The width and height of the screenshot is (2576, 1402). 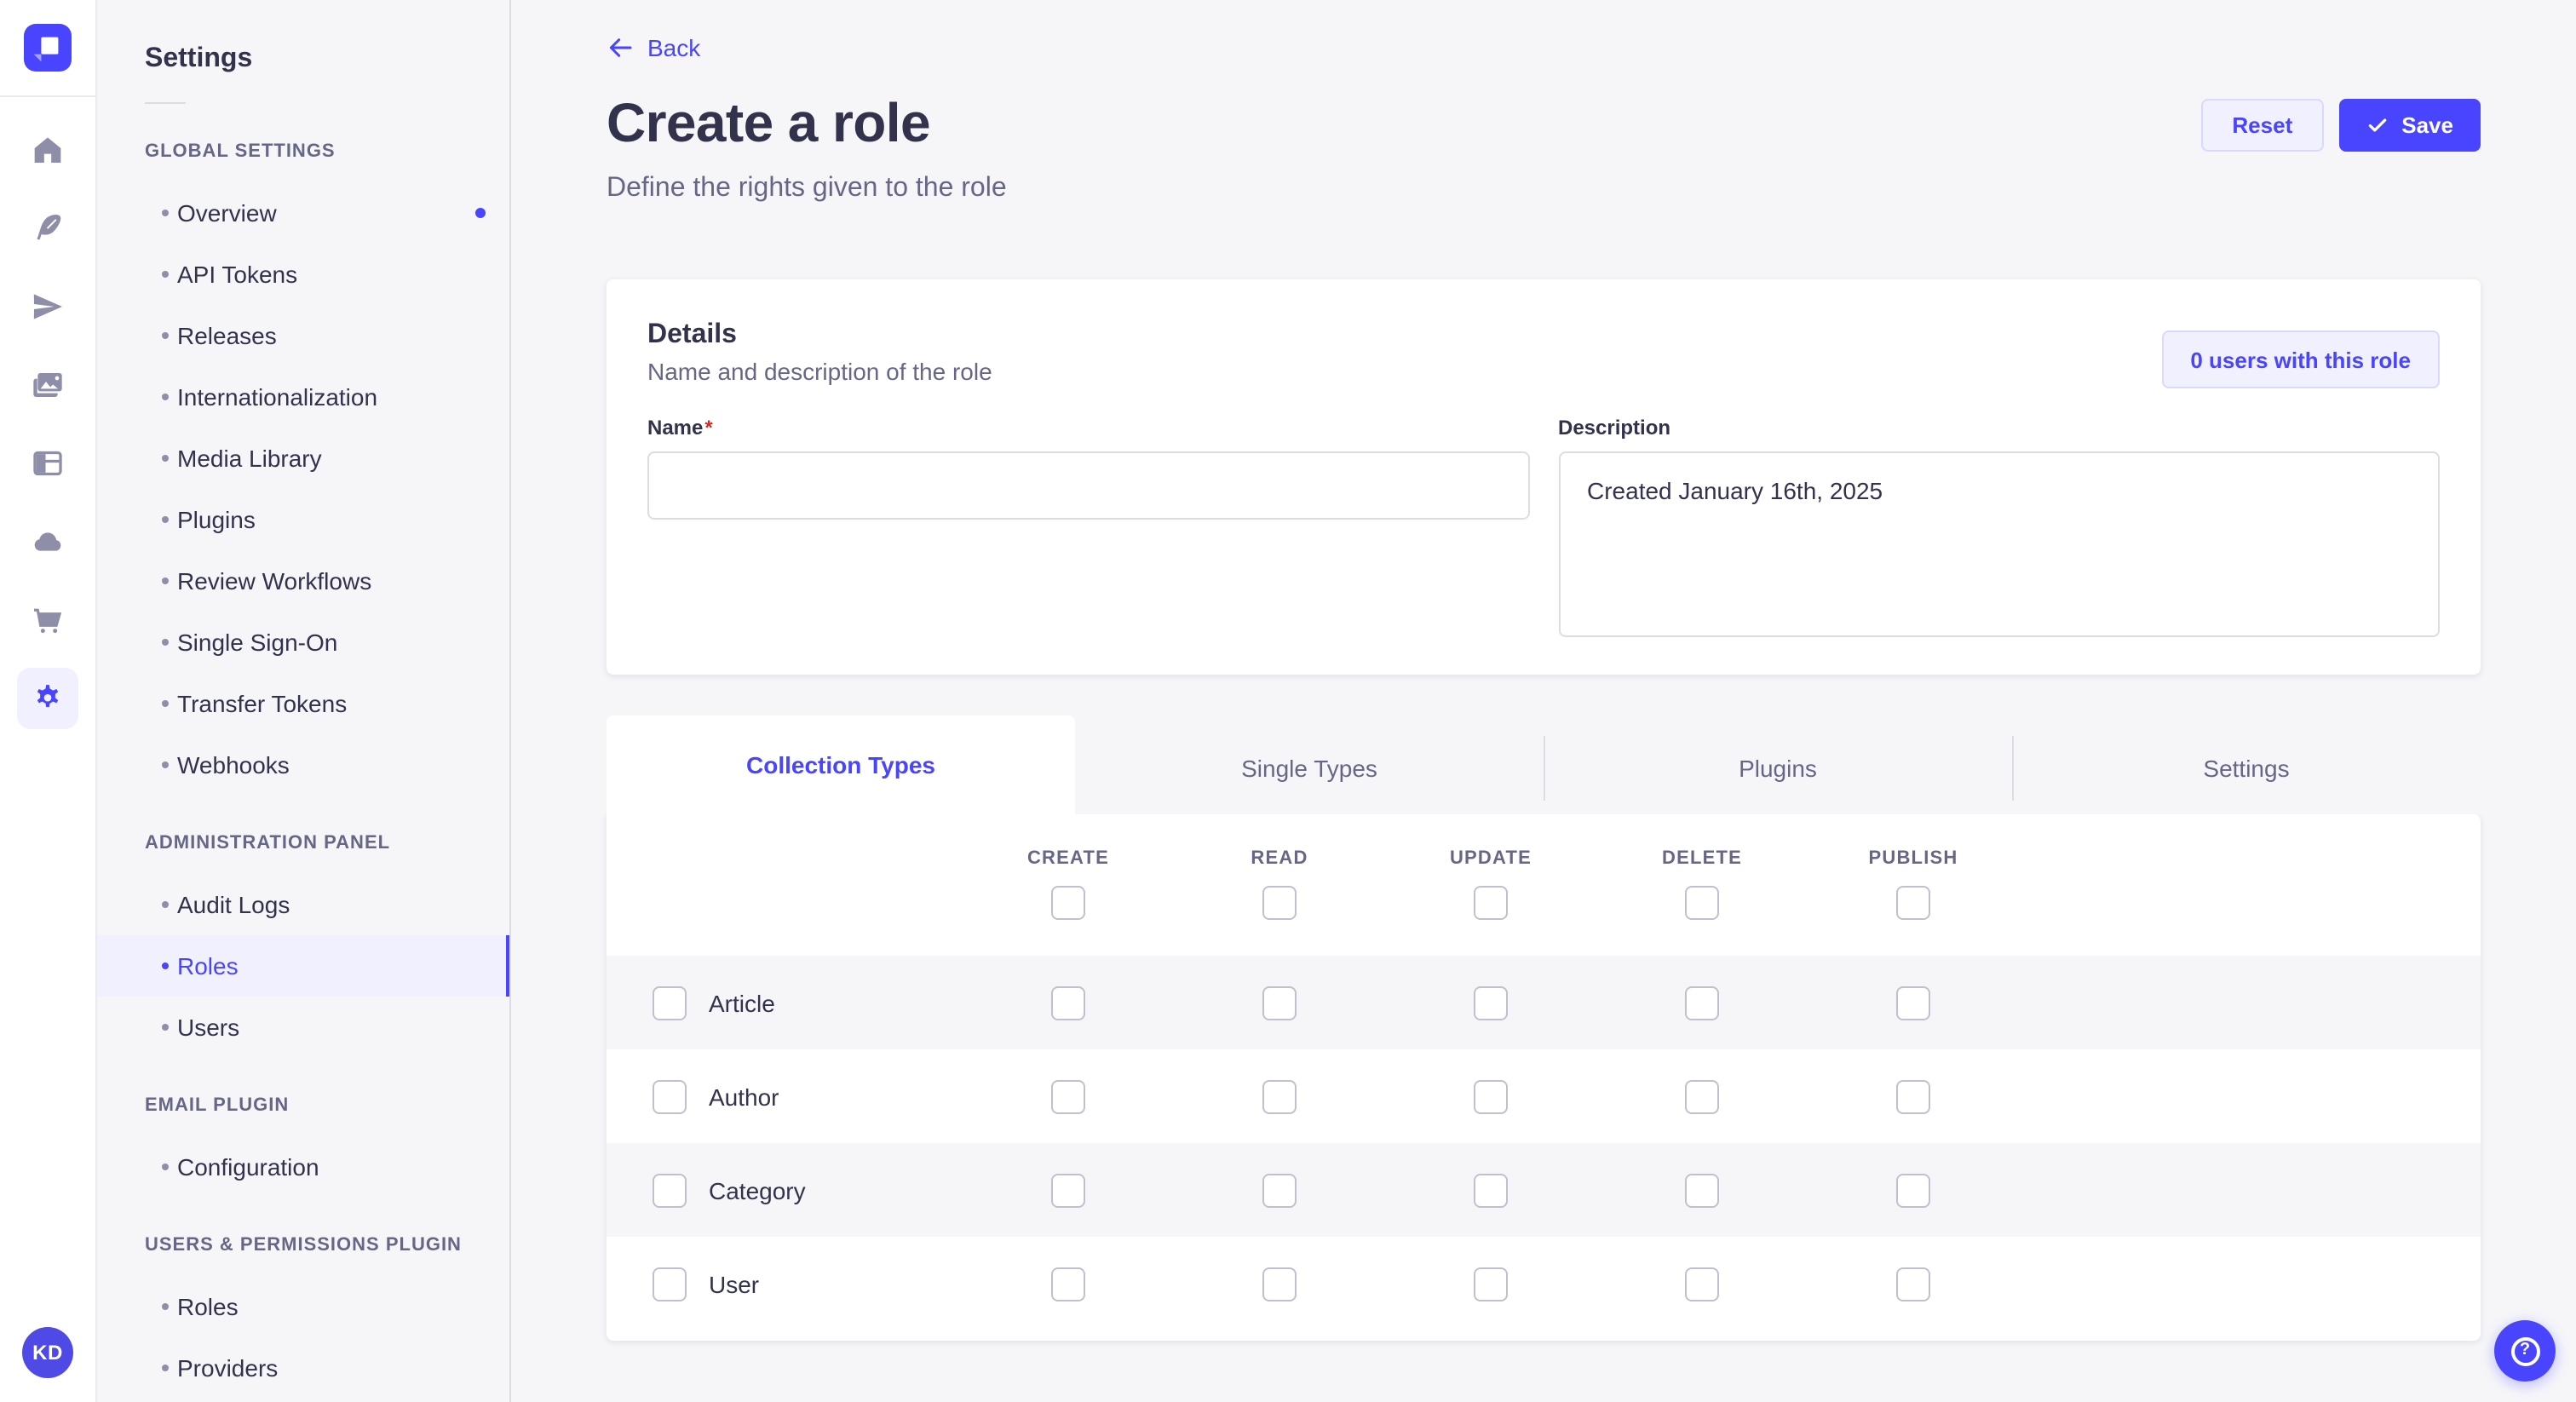 What do you see at coordinates (48, 150) in the screenshot?
I see `home-icon` at bounding box center [48, 150].